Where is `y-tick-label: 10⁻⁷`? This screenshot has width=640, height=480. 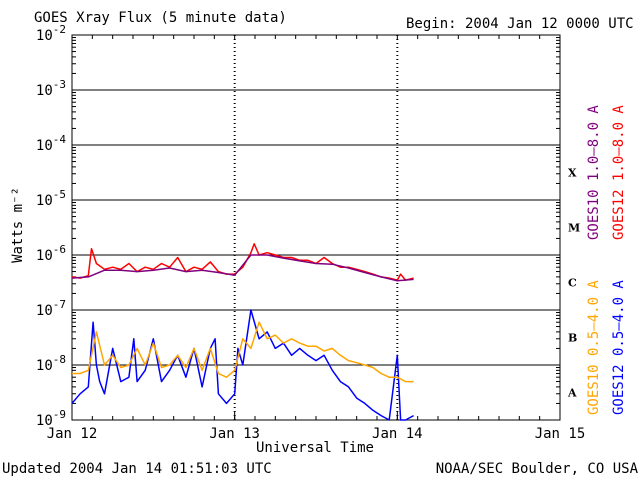
y-tick-label: 10⁻⁷ is located at coordinates (51, 308).